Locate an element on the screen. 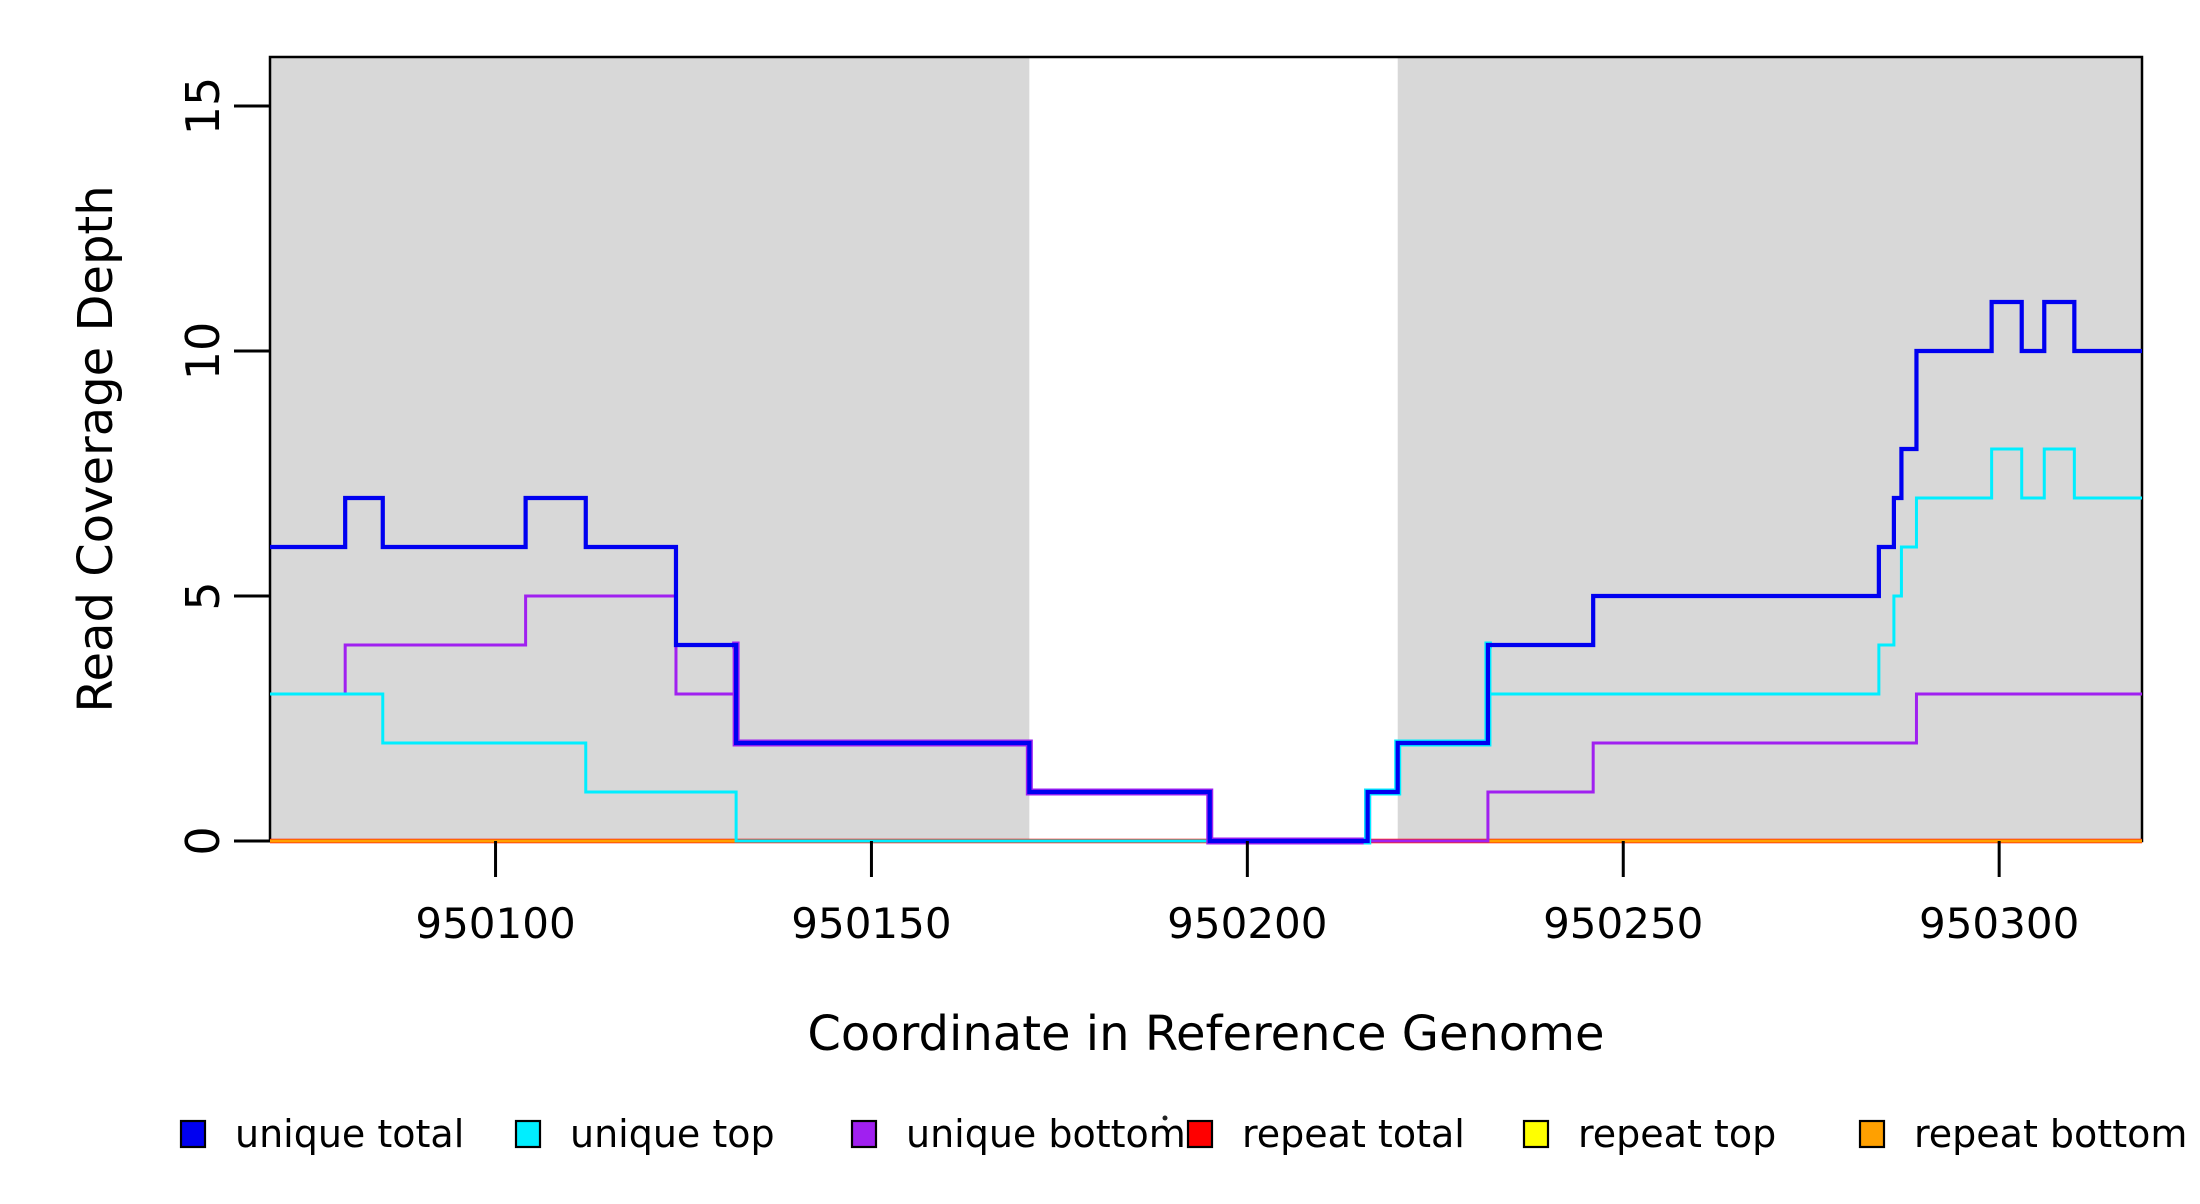 The width and height of the screenshot is (2200, 1204). legend-item-repeat-top: repeat top is located at coordinates (1649, 1134).